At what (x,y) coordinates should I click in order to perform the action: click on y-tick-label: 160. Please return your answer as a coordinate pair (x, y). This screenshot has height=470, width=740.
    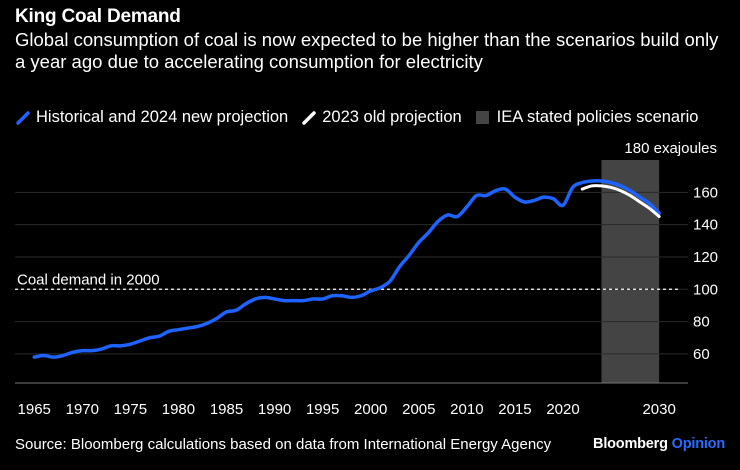
    Looking at the image, I should click on (705, 192).